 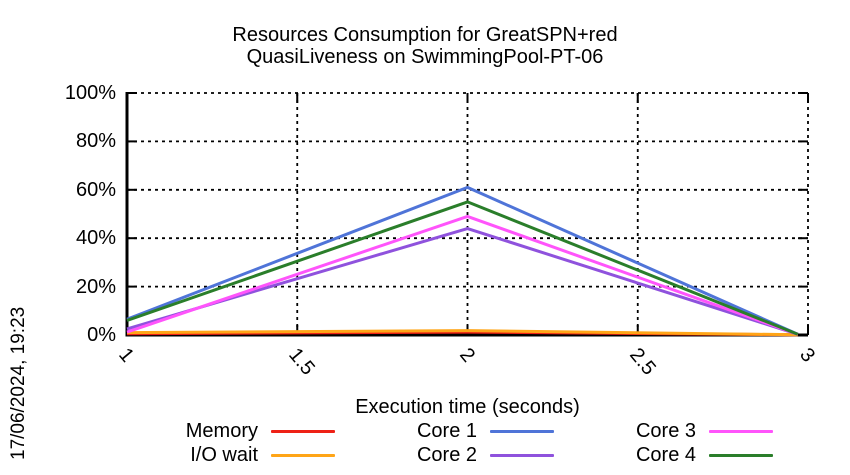 I want to click on y-tick-label: 60%, so click(x=95, y=189).